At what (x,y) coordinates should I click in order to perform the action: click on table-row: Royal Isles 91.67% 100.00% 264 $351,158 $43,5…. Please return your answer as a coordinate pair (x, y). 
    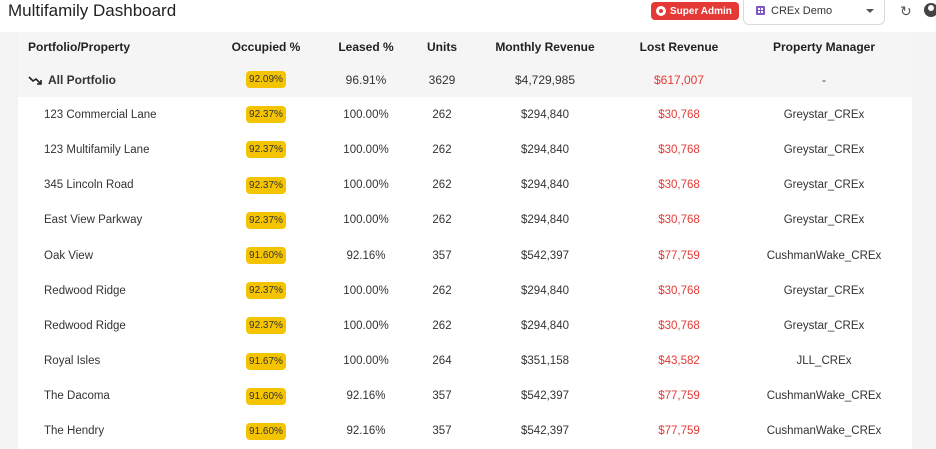
    Looking at the image, I should click on (465, 361).